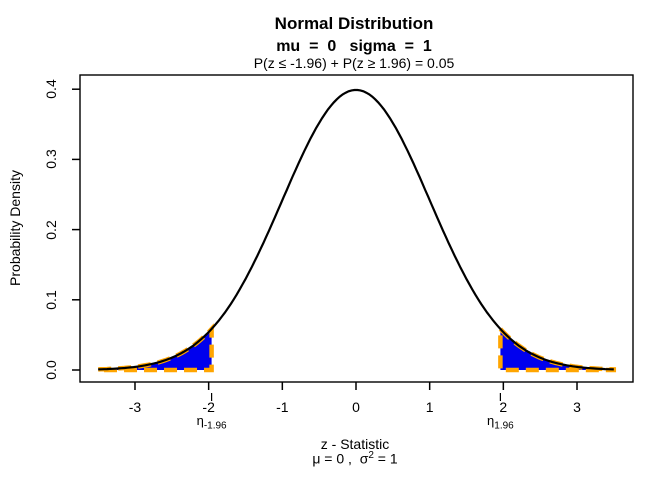 This screenshot has height=480, width=672. I want to click on eta-right-base: η, so click(491, 420).